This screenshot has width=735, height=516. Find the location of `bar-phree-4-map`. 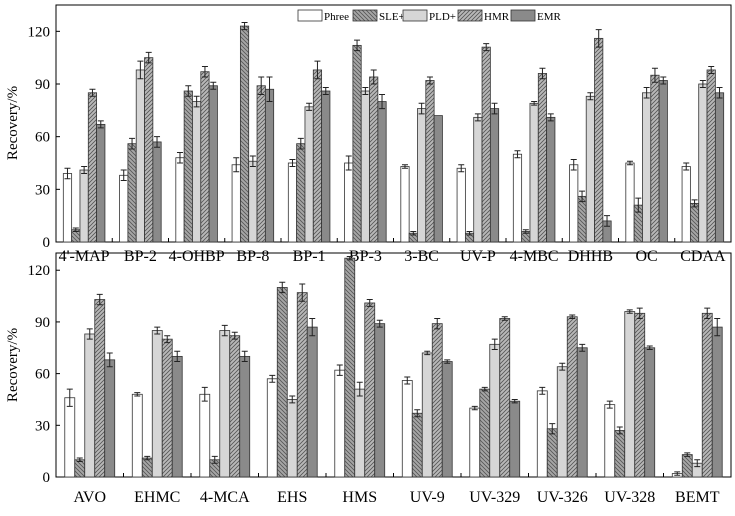

bar-phree-4-map is located at coordinates (67, 208).